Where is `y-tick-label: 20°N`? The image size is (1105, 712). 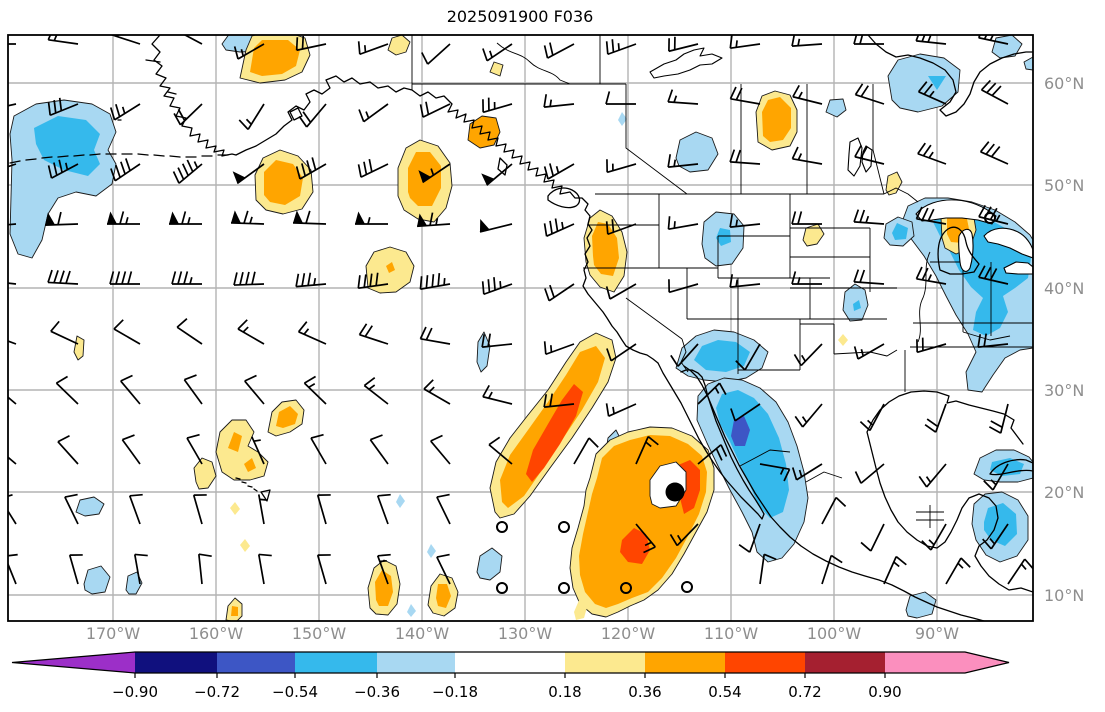 y-tick-label: 20°N is located at coordinates (1064, 492).